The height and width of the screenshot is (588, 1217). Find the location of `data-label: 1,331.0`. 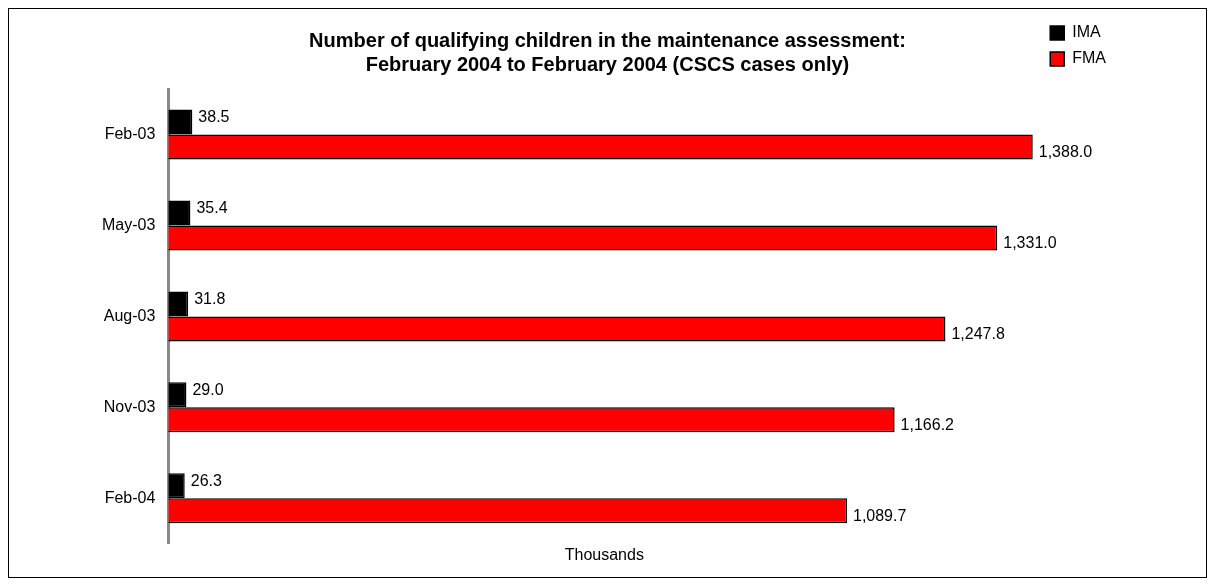

data-label: 1,331.0 is located at coordinates (1030, 243).